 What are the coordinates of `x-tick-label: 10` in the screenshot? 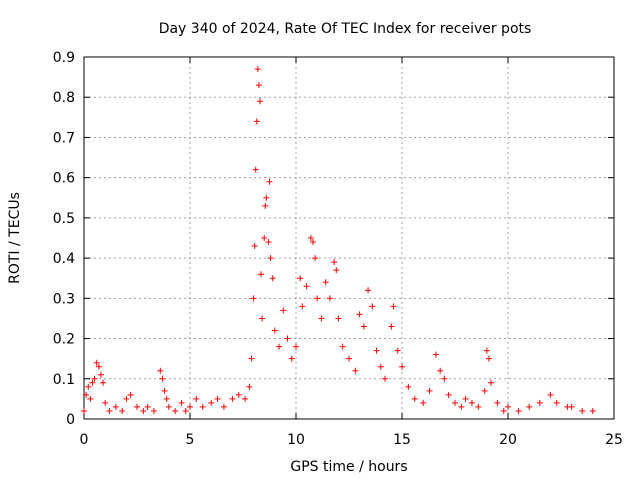 It's located at (296, 440).